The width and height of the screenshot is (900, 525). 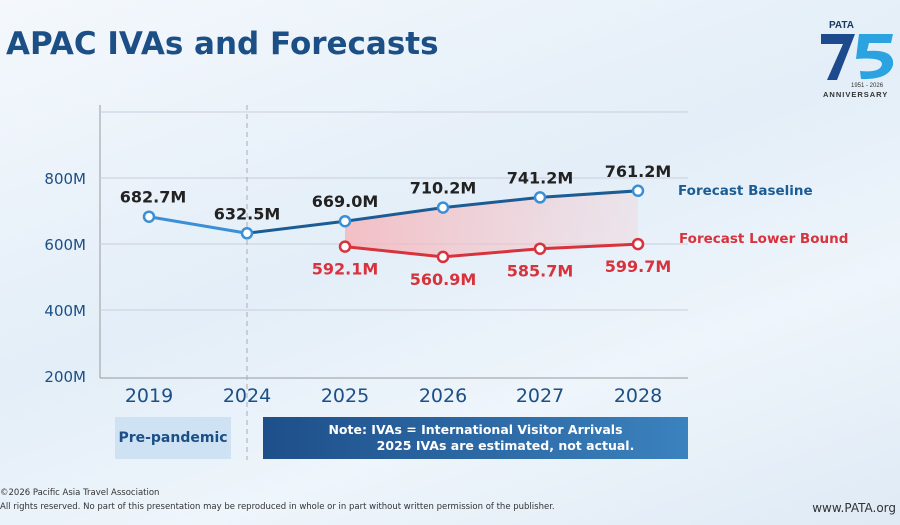 What do you see at coordinates (540, 271) in the screenshot?
I see `lower-bound-data-label: 585.7M` at bounding box center [540, 271].